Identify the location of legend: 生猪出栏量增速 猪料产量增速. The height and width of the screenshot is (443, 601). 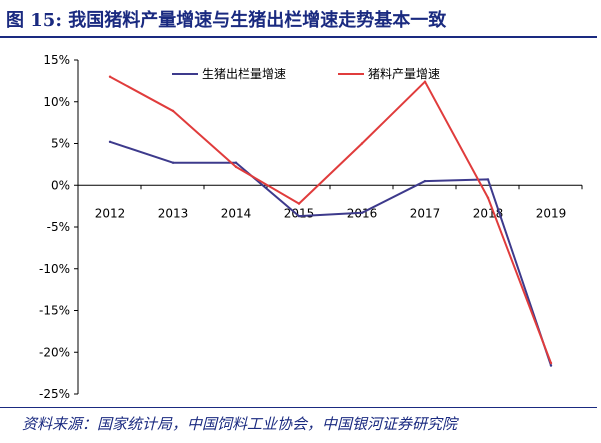
(306, 73).